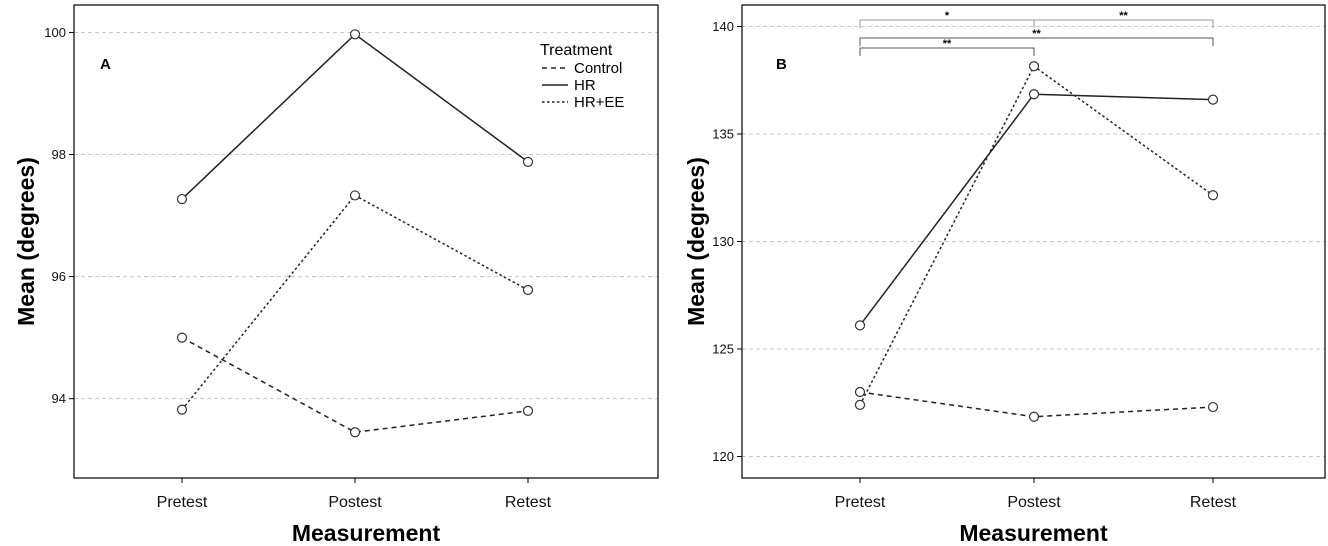 The image size is (1328, 546). I want to click on y-tick-label: 140, so click(723, 26).